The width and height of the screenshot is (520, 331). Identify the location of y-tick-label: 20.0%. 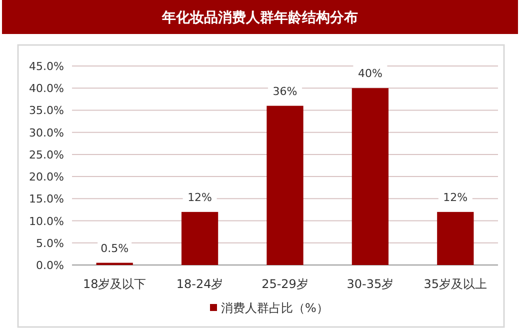
(46, 177).